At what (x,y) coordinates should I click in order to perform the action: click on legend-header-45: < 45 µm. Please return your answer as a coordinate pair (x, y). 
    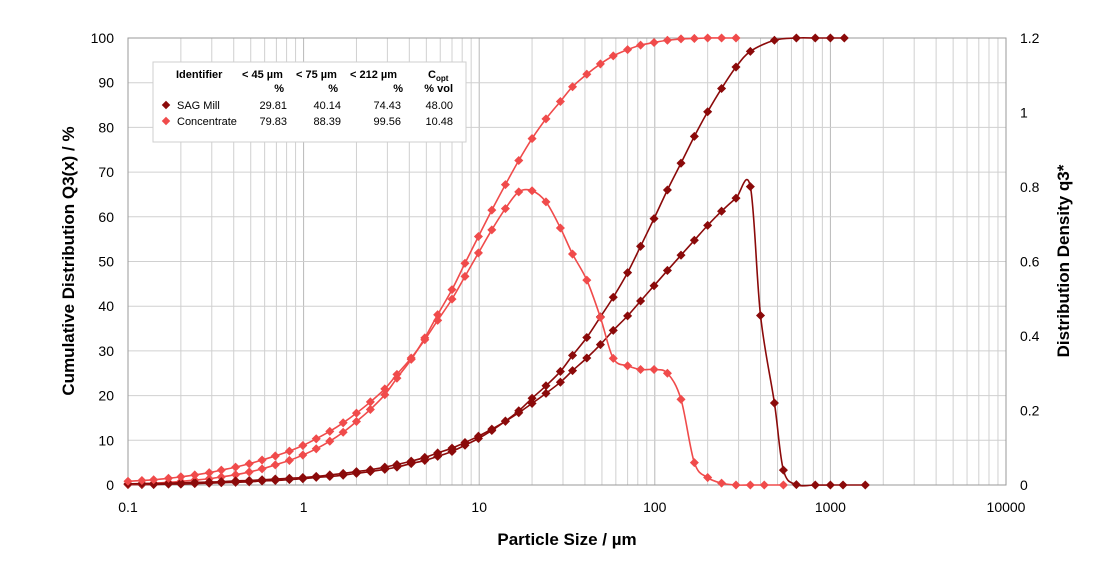
    Looking at the image, I should click on (262, 75).